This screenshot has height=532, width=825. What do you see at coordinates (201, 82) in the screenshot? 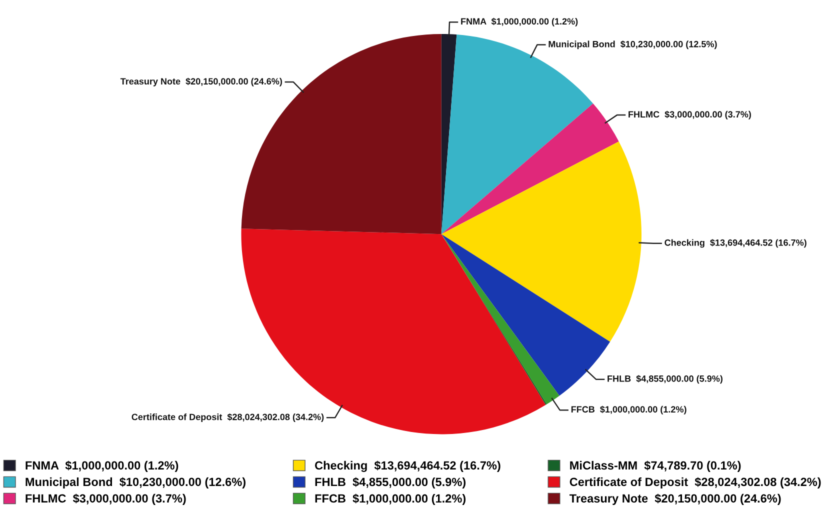
I see `data-label: Treasury Note $20,150,000.00 (24.6%)` at bounding box center [201, 82].